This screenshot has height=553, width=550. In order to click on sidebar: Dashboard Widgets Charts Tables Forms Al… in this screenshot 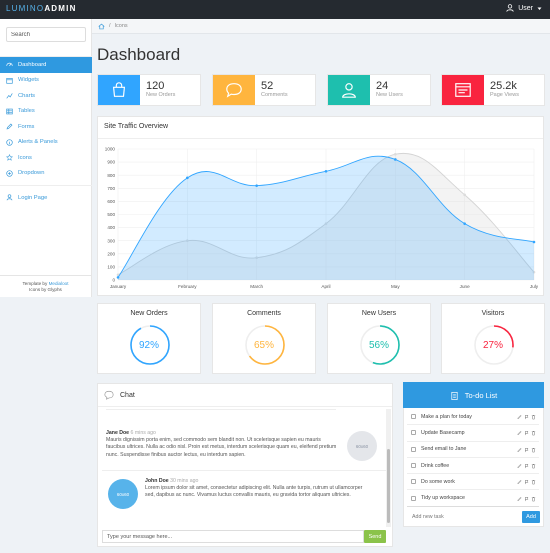, I will do `click(46, 158)`.